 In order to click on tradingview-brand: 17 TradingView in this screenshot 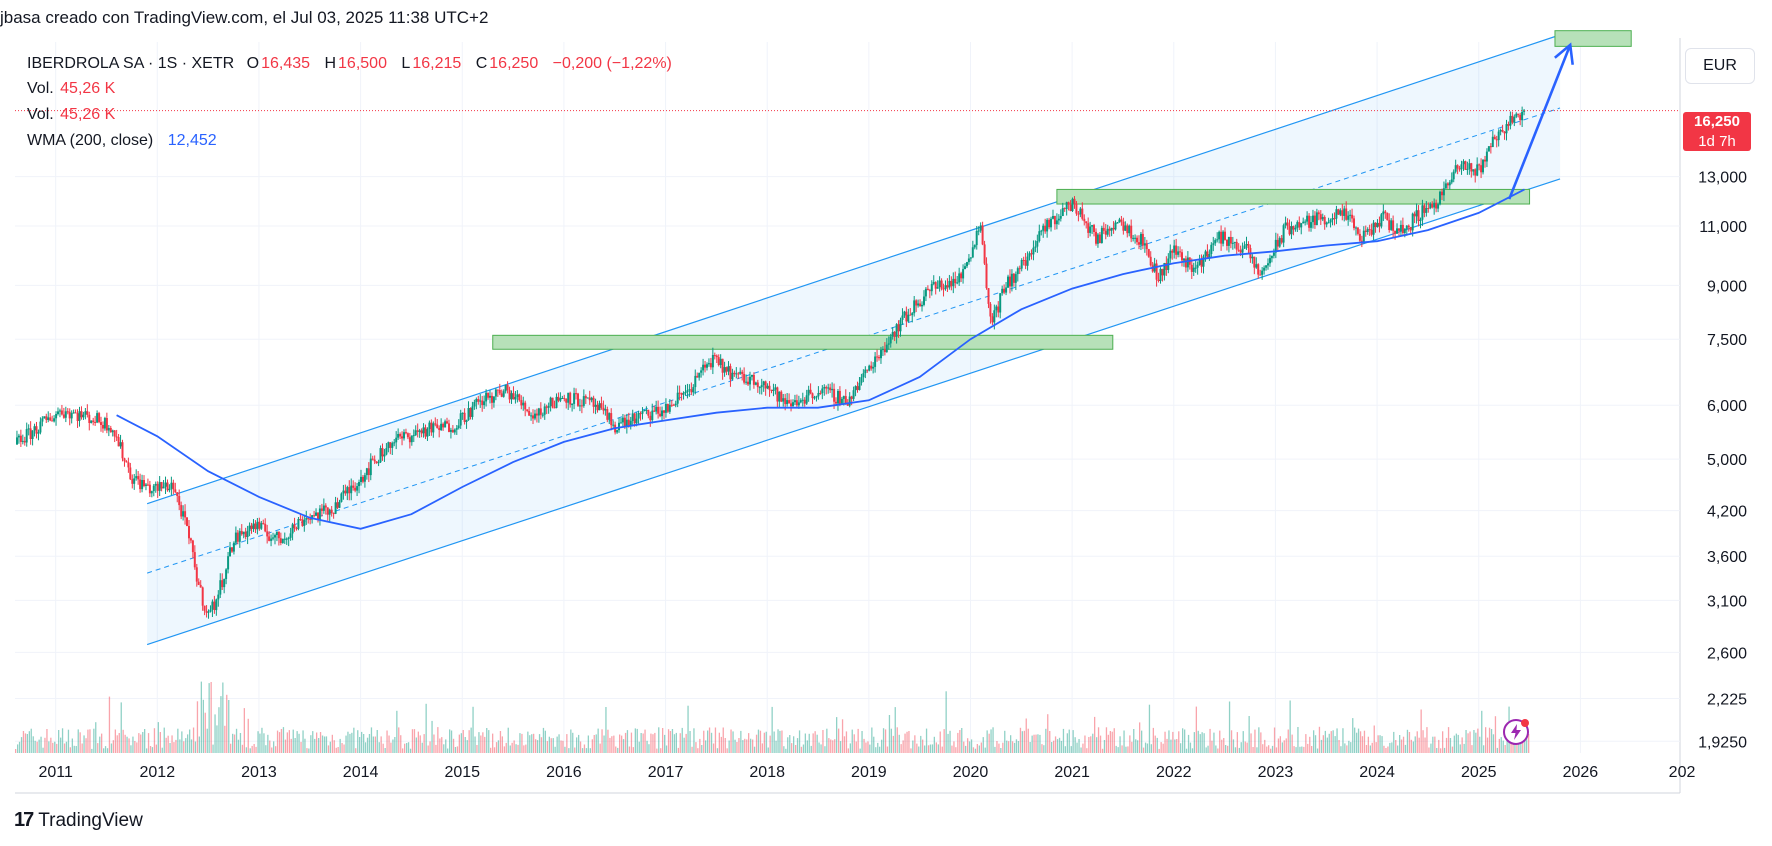, I will do `click(78, 820)`.